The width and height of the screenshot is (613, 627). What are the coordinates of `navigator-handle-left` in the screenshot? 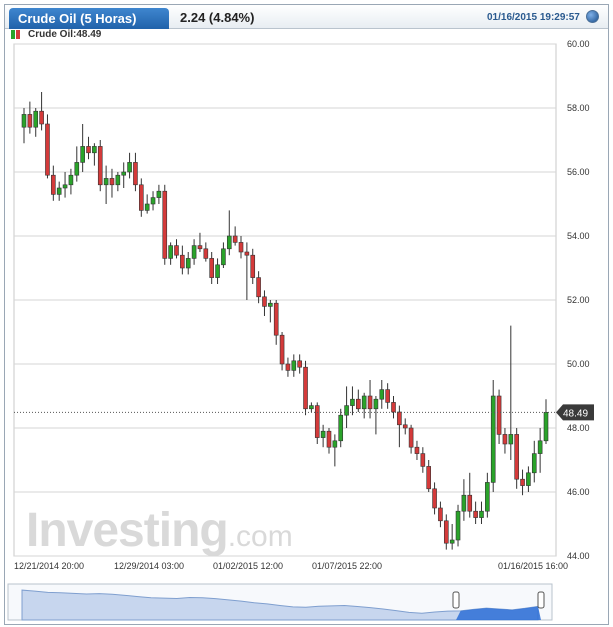 It's located at (456, 600).